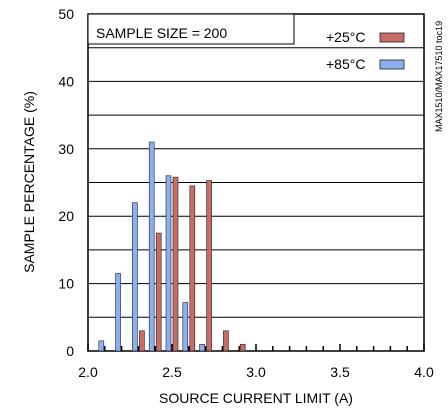 This screenshot has height=411, width=448. I want to click on legend: +25°C +85°C, so click(365, 50).